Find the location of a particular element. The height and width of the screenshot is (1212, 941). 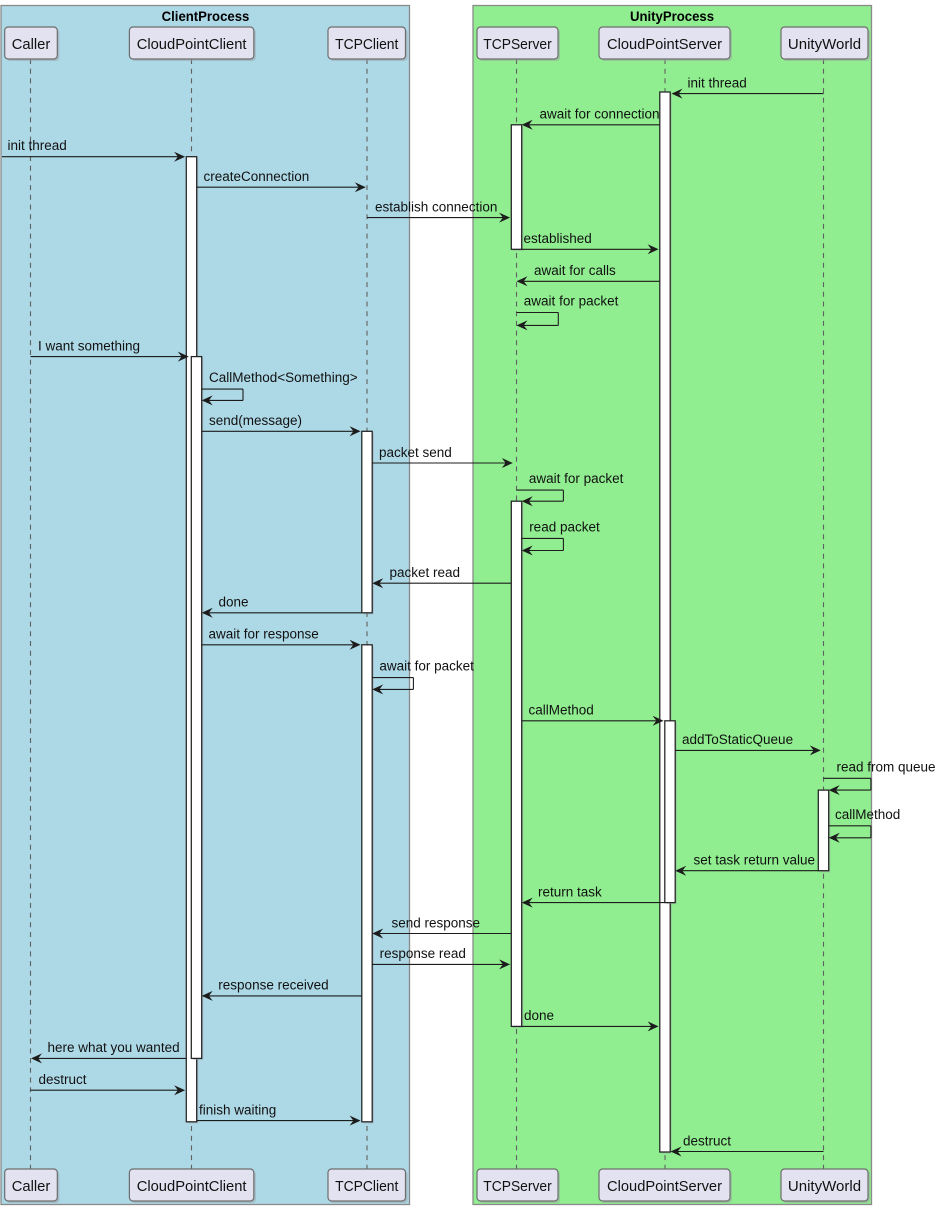

svg-text: here what you wanted is located at coordinates (114, 1047).